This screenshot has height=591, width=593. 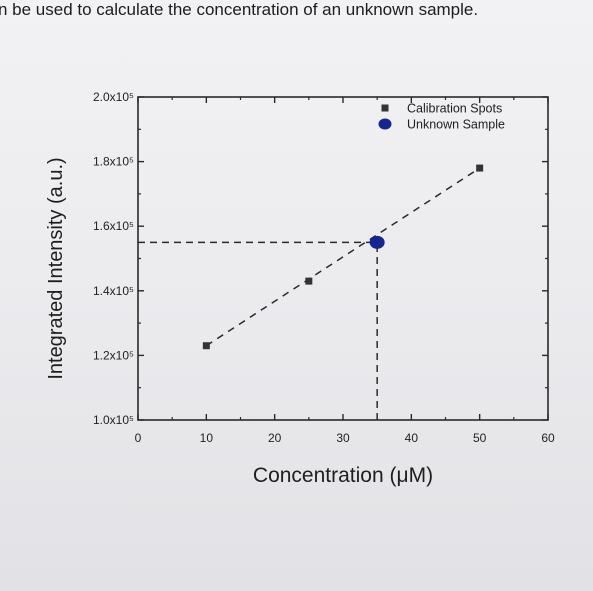 I want to click on y-tick-label: 1.8x10⁵, so click(x=113, y=162).